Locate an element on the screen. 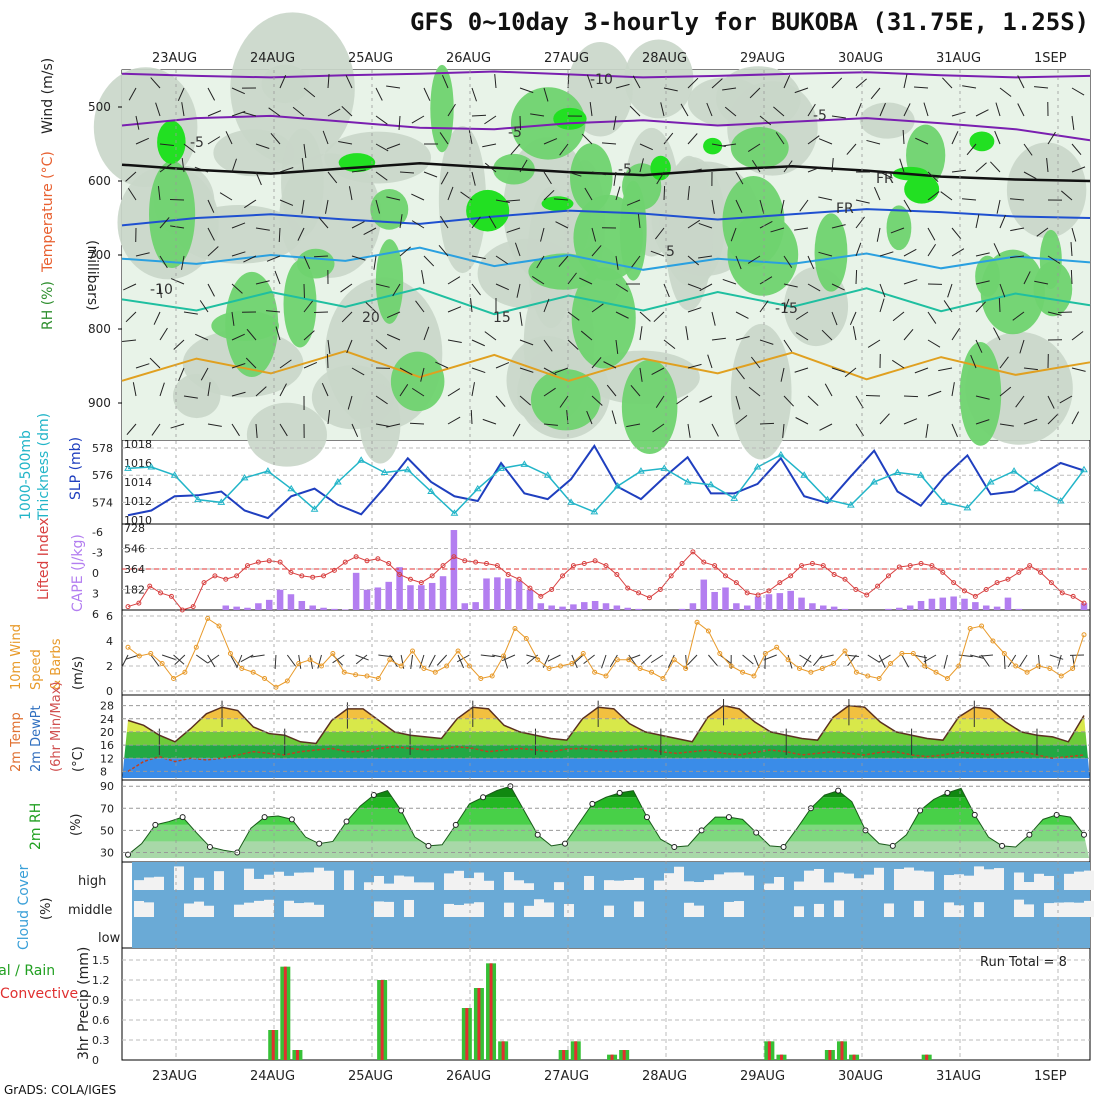 This screenshot has height=1100, width=1100. precip-convective-bar is located at coordinates (467, 1034).